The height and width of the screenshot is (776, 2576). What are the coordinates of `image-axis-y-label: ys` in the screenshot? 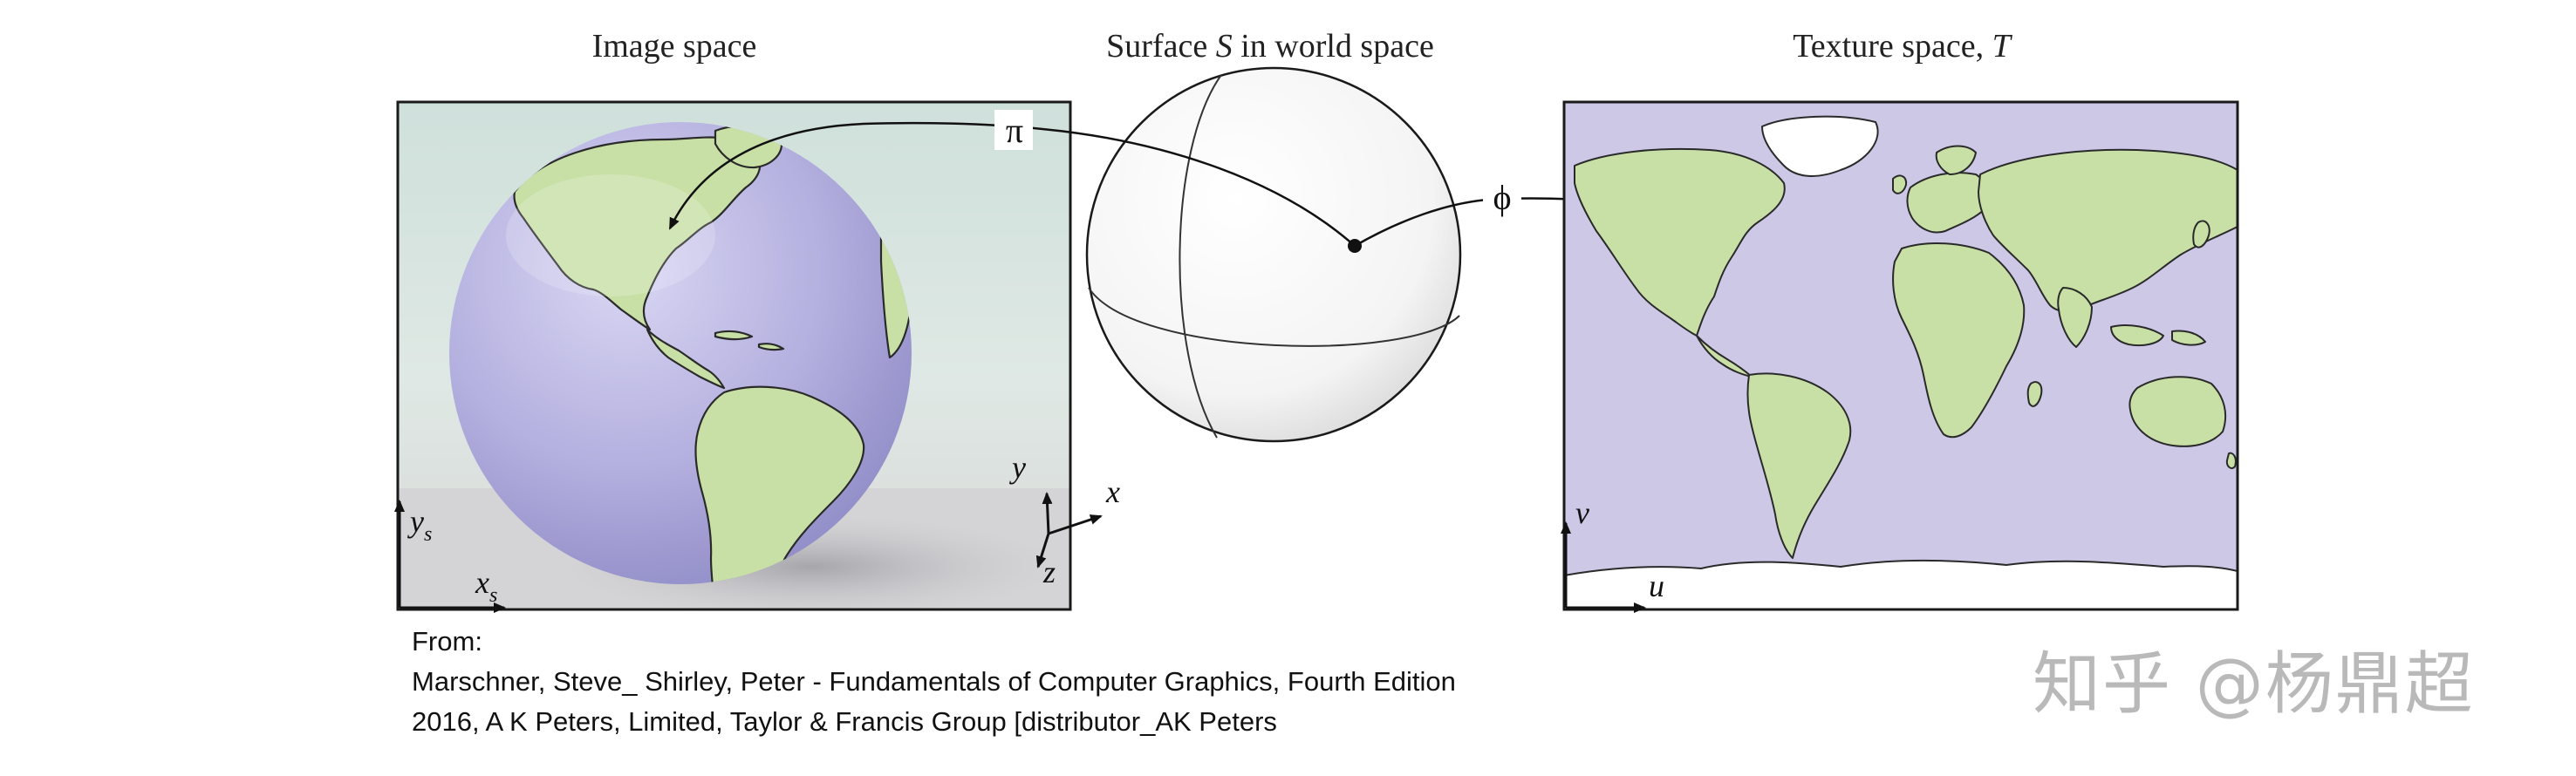 It's located at (419, 525).